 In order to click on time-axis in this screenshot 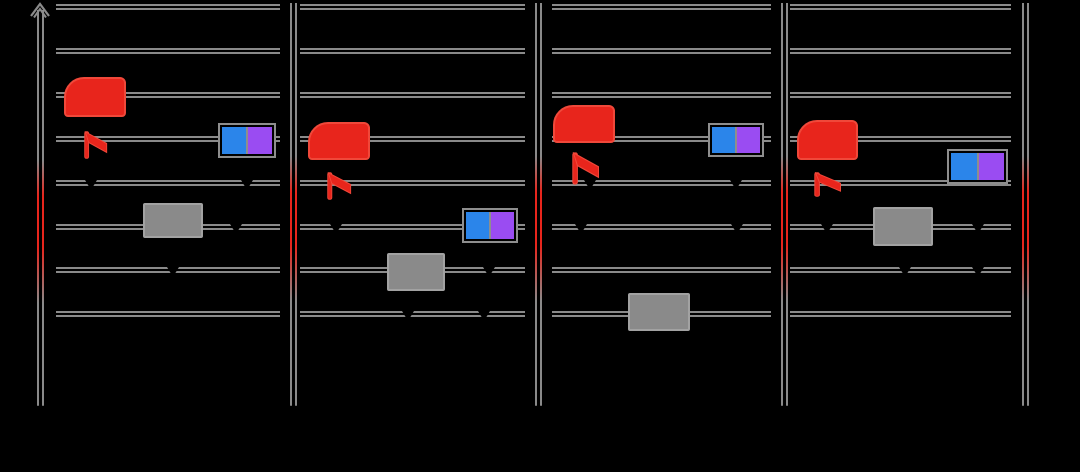, I will do `click(40, 208)`.